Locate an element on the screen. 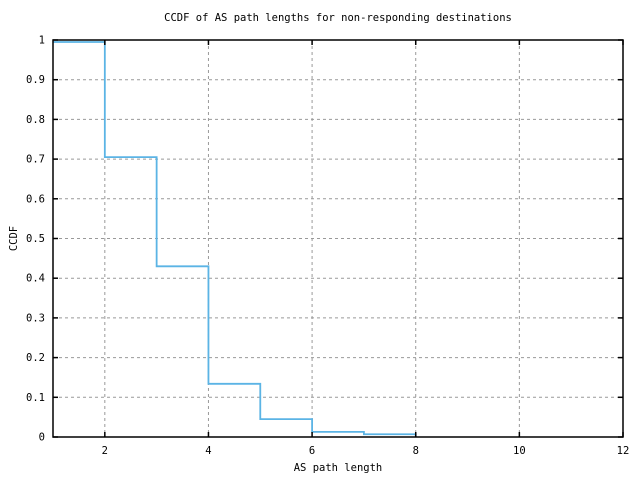 This screenshot has height=480, width=640. y-tick-label: 0.3 is located at coordinates (35, 318).